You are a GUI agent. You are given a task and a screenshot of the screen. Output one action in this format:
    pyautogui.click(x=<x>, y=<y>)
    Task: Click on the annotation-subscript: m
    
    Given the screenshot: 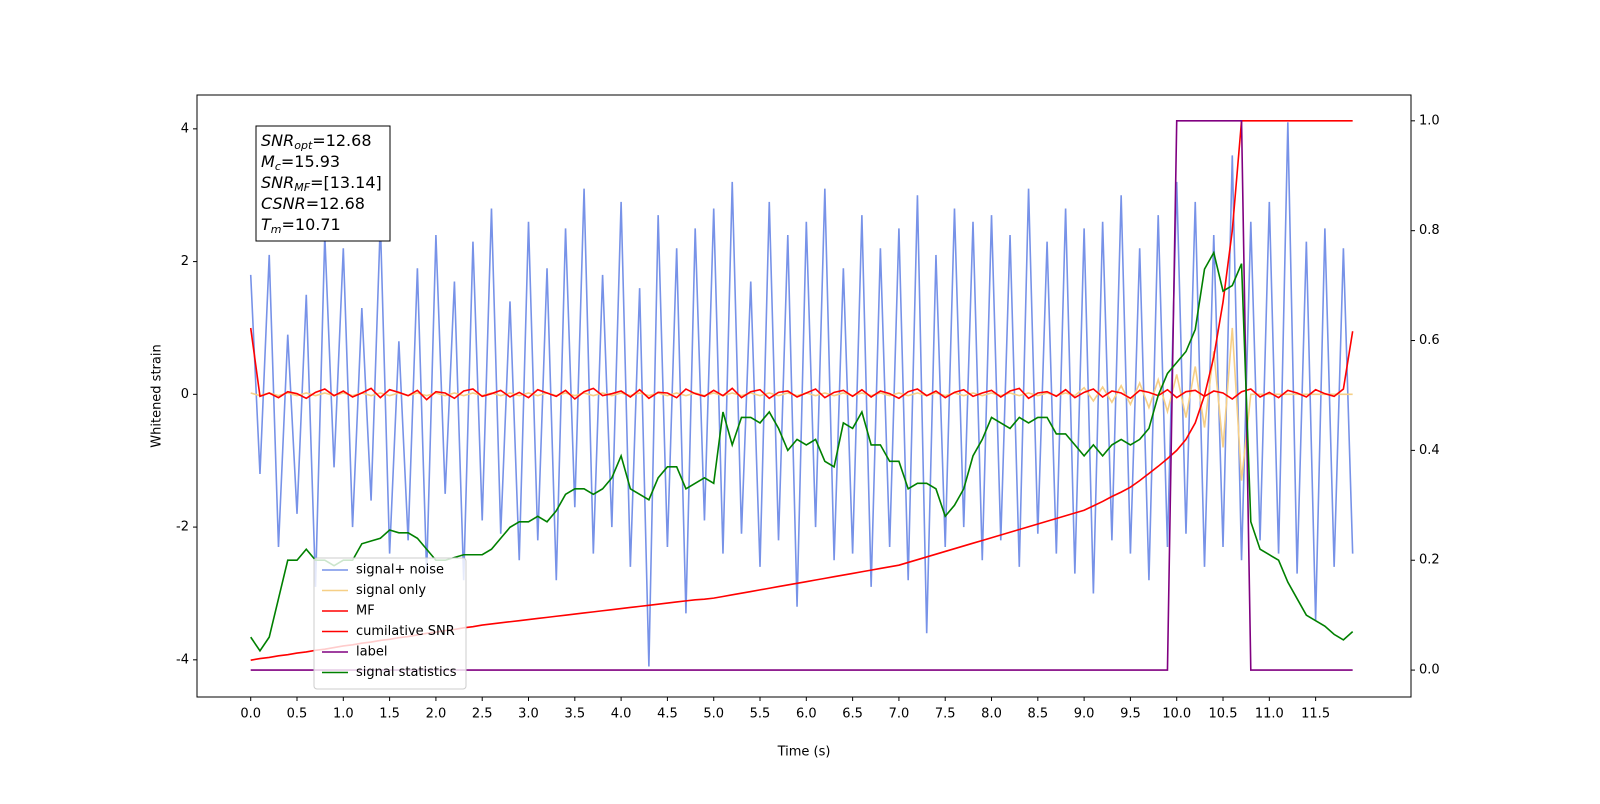 What is the action you would take?
    pyautogui.click(x=276, y=229)
    